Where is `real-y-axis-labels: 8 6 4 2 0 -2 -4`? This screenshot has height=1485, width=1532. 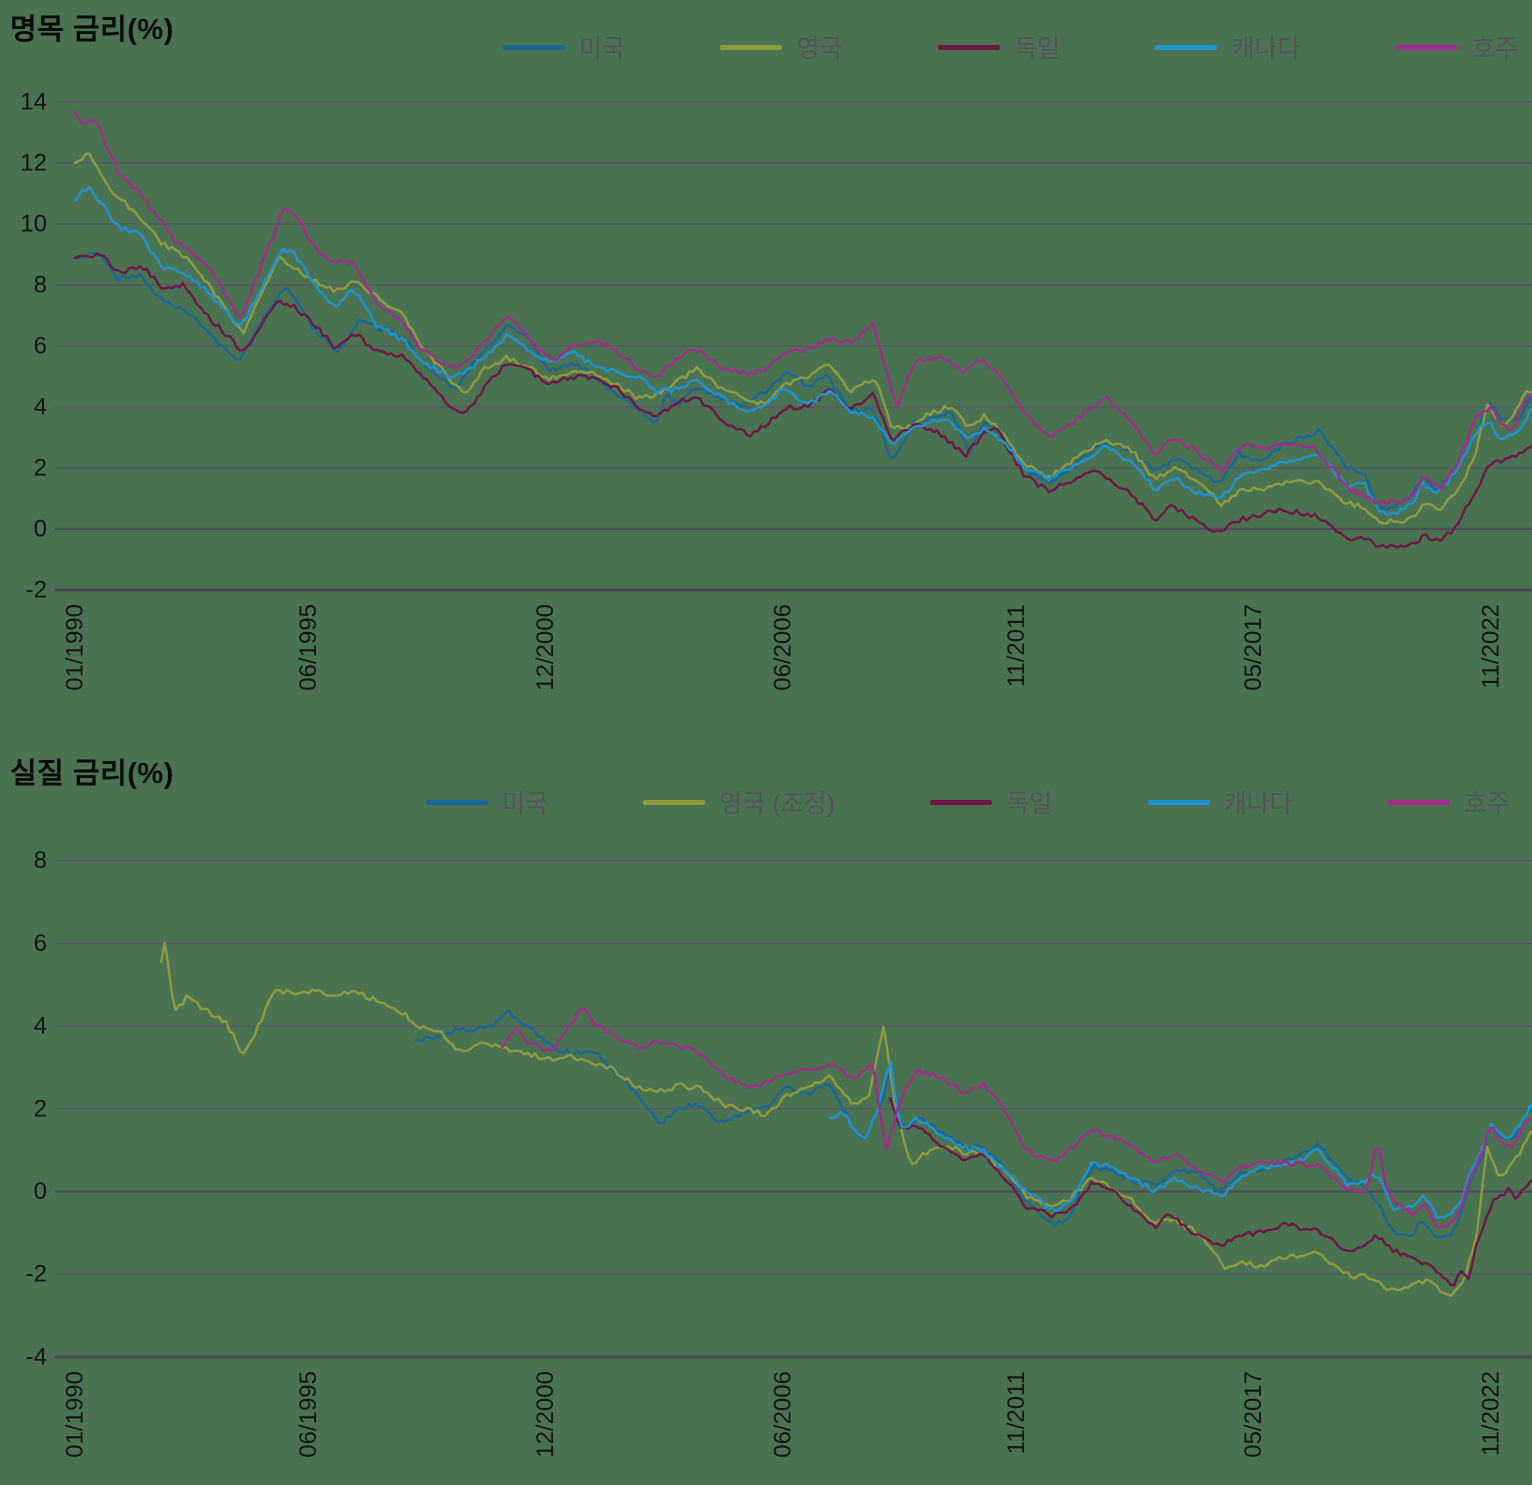 real-y-axis-labels: 8 6 4 2 0 -2 -4 is located at coordinates (36, 1108).